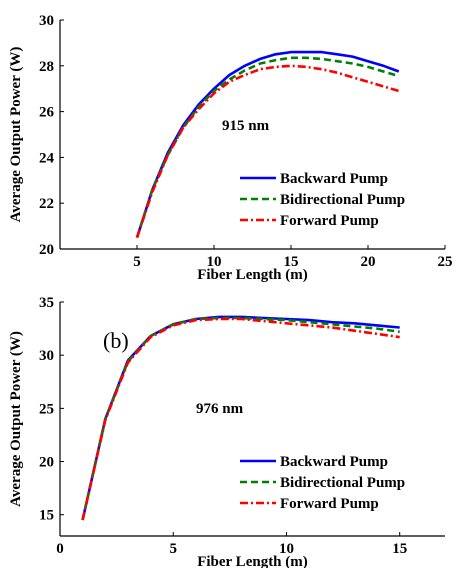 The width and height of the screenshot is (458, 568). I want to click on y-tick-label: 26, so click(47, 113).